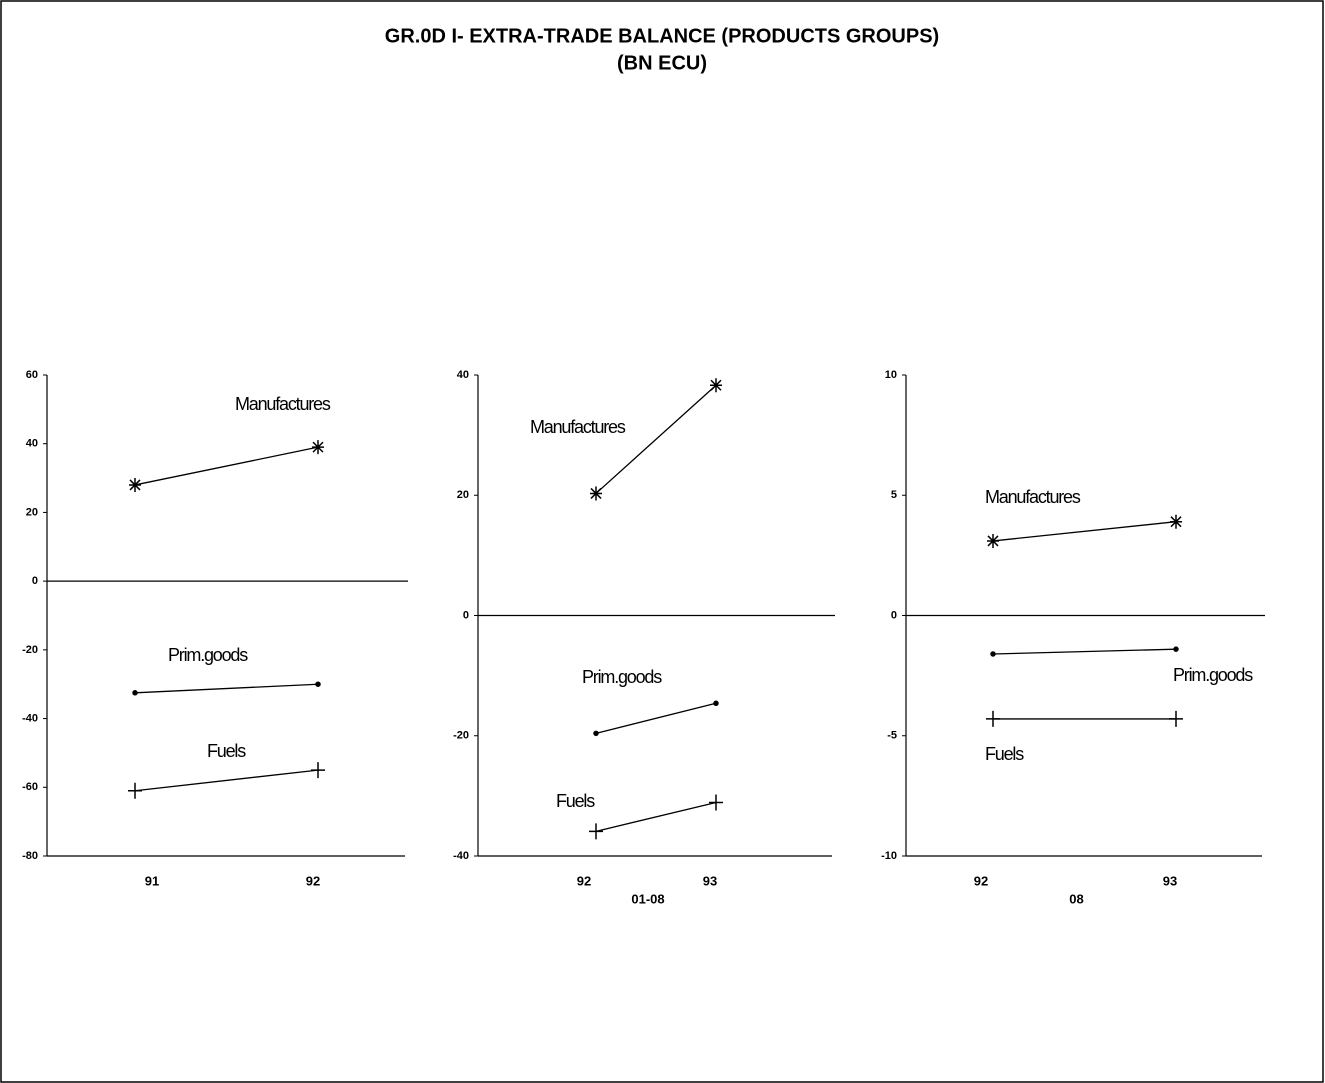 The image size is (1325, 1083). What do you see at coordinates (30, 787) in the screenshot?
I see `y-tick-label: -60` at bounding box center [30, 787].